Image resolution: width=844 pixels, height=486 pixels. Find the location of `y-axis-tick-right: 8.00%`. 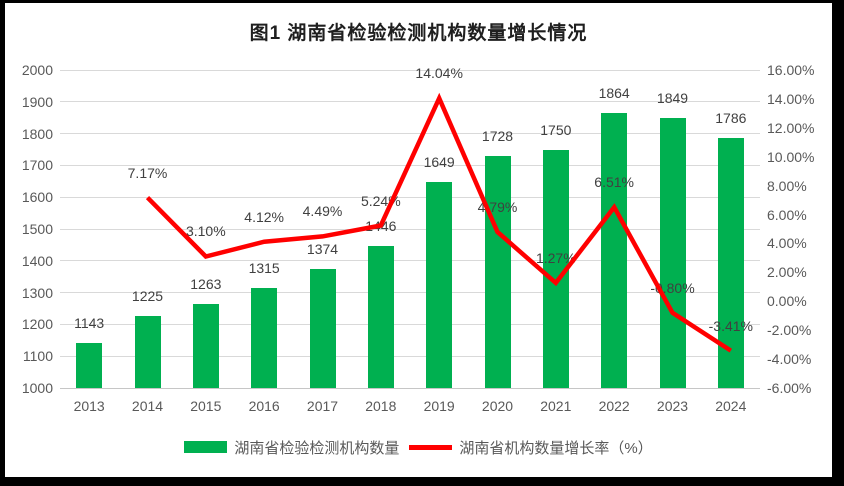

y-axis-tick-right: 8.00% is located at coordinates (787, 185).